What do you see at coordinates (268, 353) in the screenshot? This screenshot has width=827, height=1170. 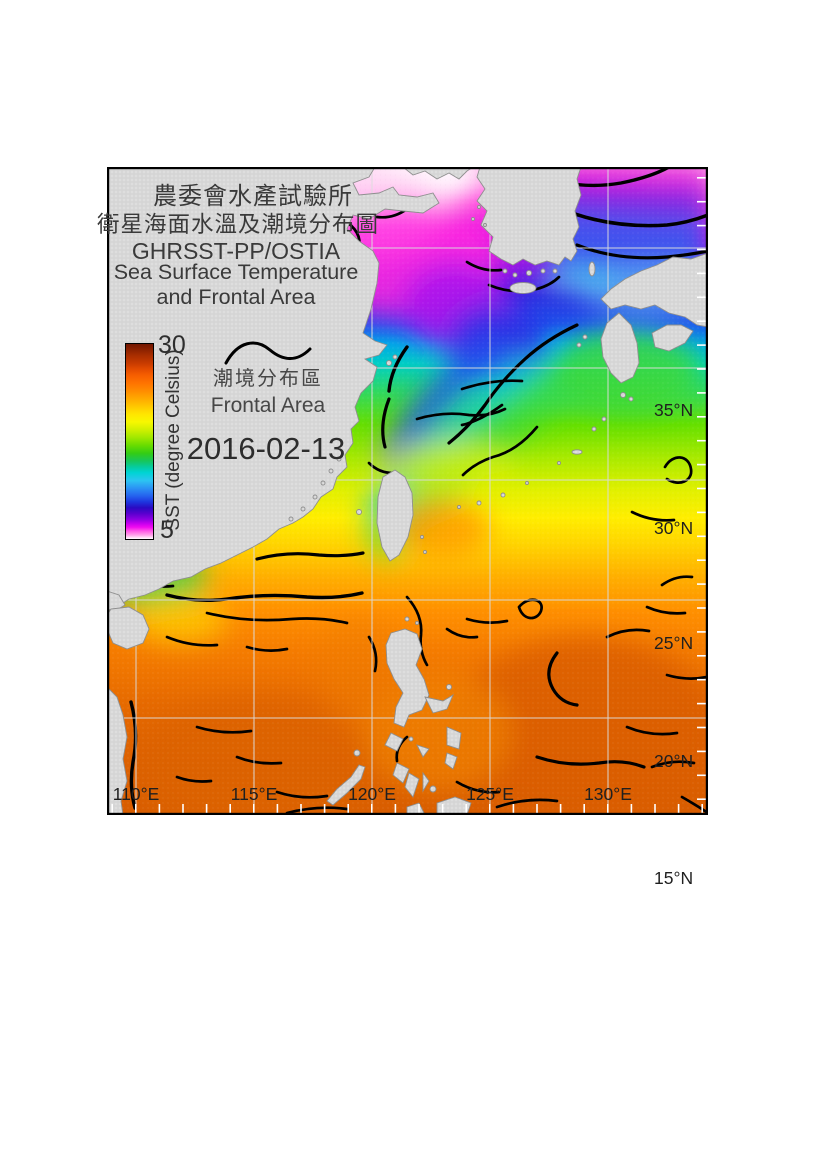 I see `frontal-line-symbol-icon` at bounding box center [268, 353].